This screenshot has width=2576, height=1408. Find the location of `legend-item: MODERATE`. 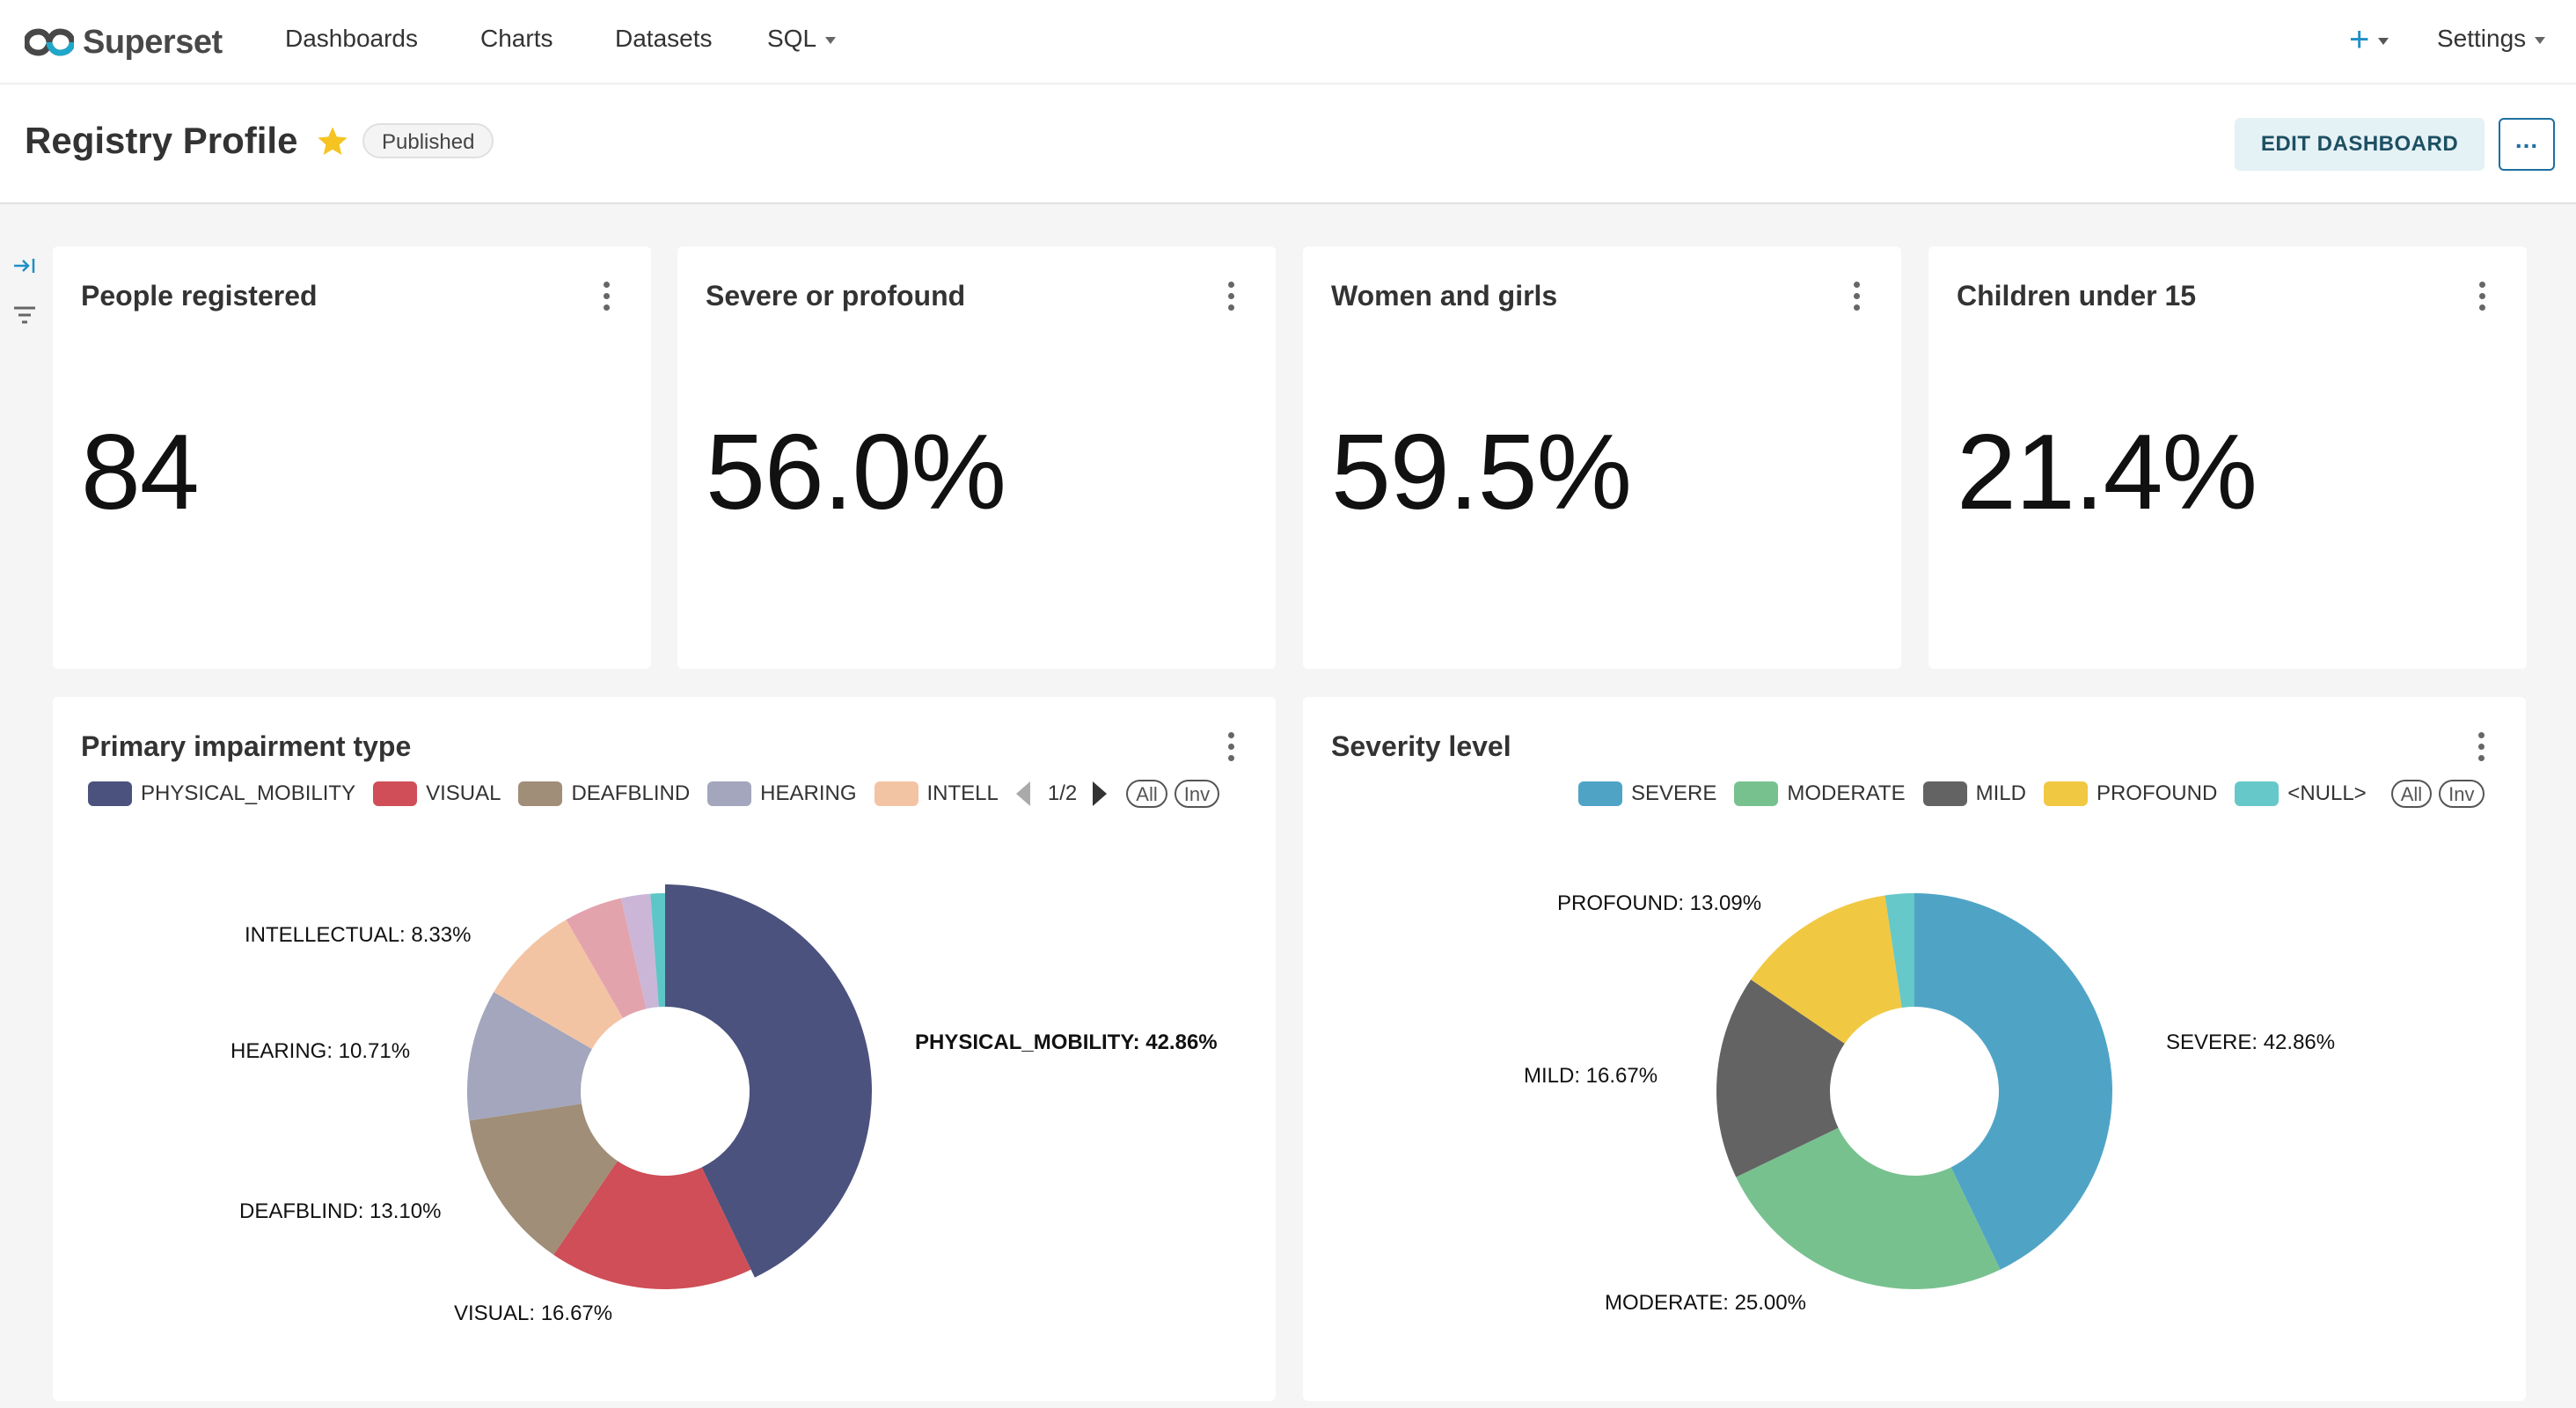

legend-item: MODERATE is located at coordinates (1820, 793).